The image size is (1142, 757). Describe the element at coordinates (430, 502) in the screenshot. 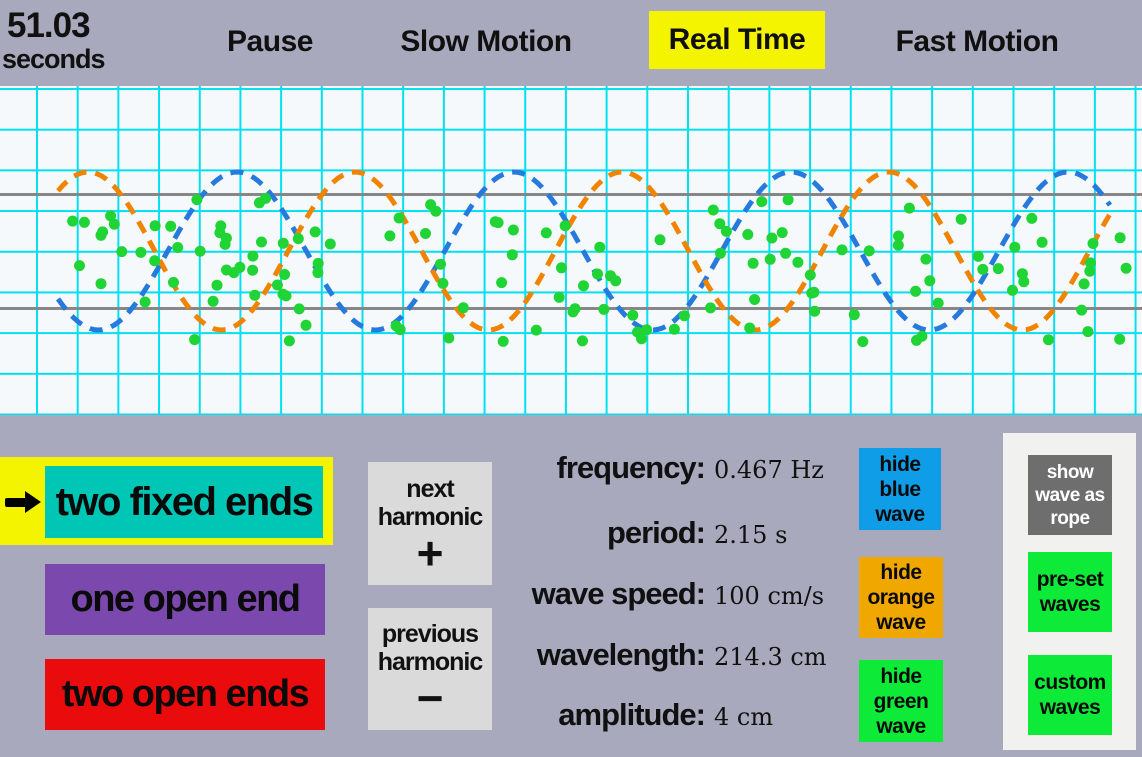

I see `next-harmonic-label: next harmonic` at that location.